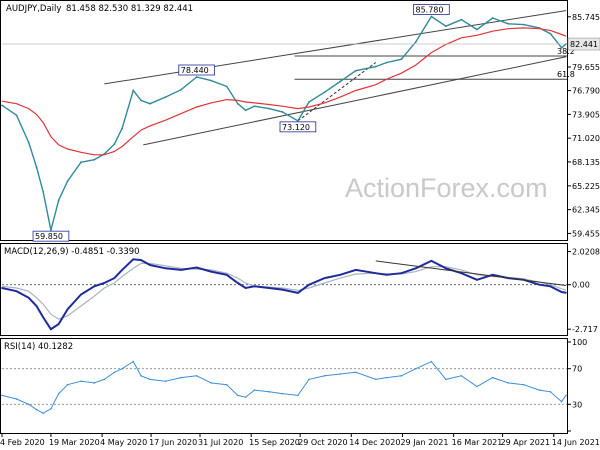 This screenshot has width=600, height=450. Describe the element at coordinates (38, 347) in the screenshot. I see `rsi-panel-header: RSI(14) 40.1282` at that location.